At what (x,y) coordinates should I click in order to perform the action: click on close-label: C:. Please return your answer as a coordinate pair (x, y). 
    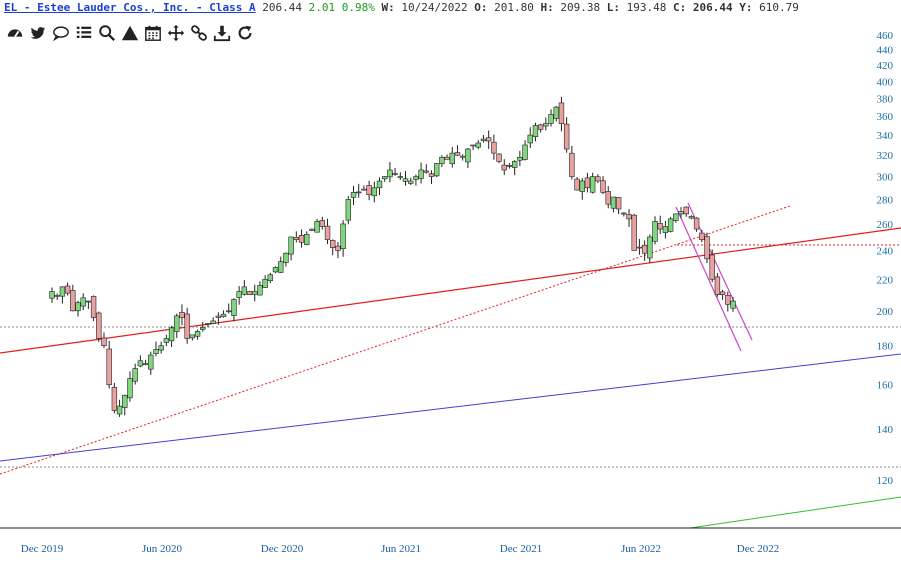
    Looking at the image, I should click on (680, 7).